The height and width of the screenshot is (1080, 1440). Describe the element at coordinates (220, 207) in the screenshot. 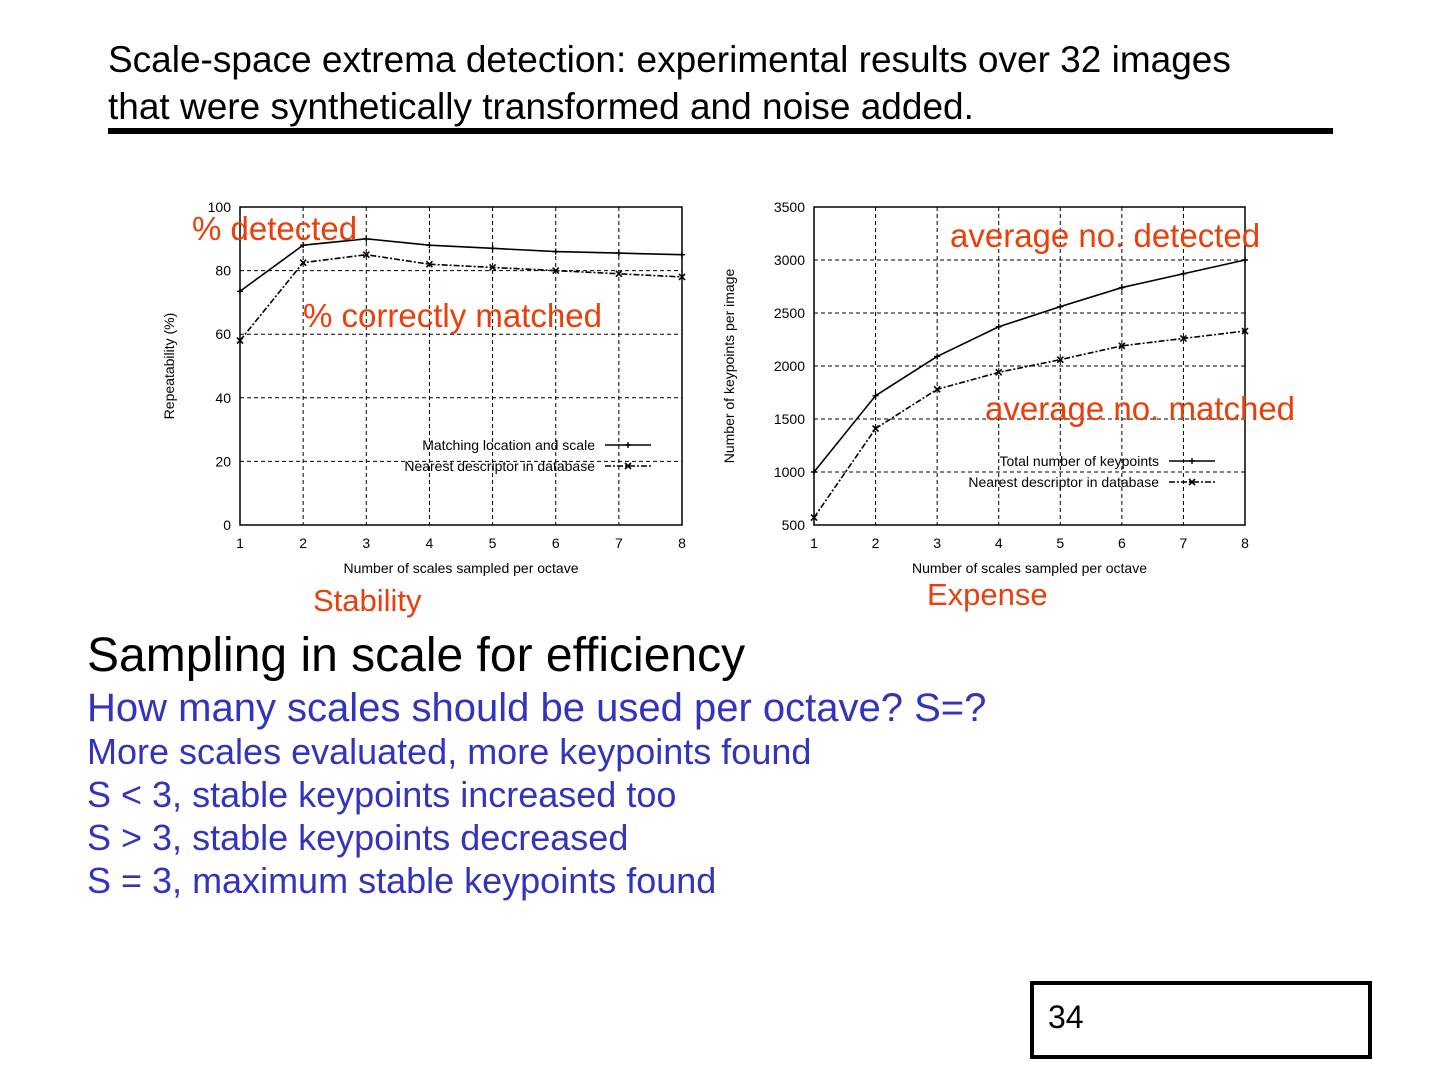

I see `y-tick-label: 100` at that location.